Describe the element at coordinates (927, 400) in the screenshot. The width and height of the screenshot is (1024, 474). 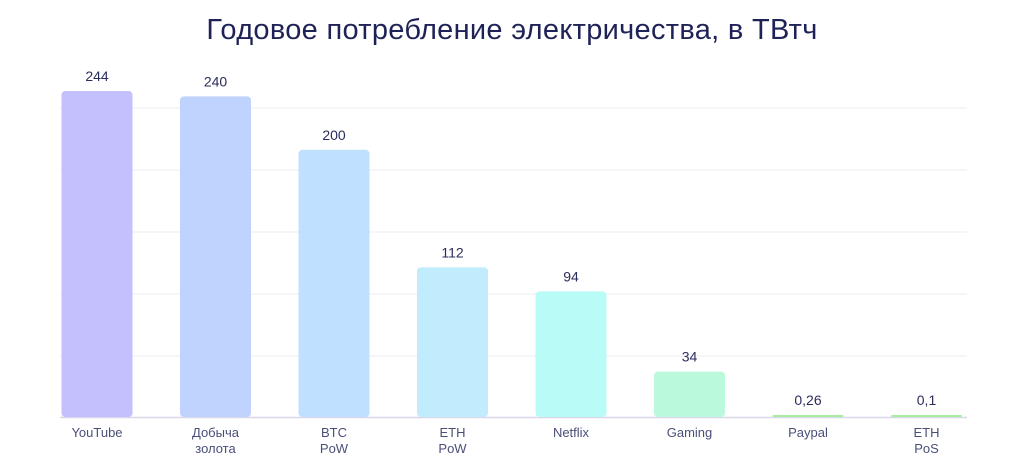
I see `data-label: 0,1` at that location.